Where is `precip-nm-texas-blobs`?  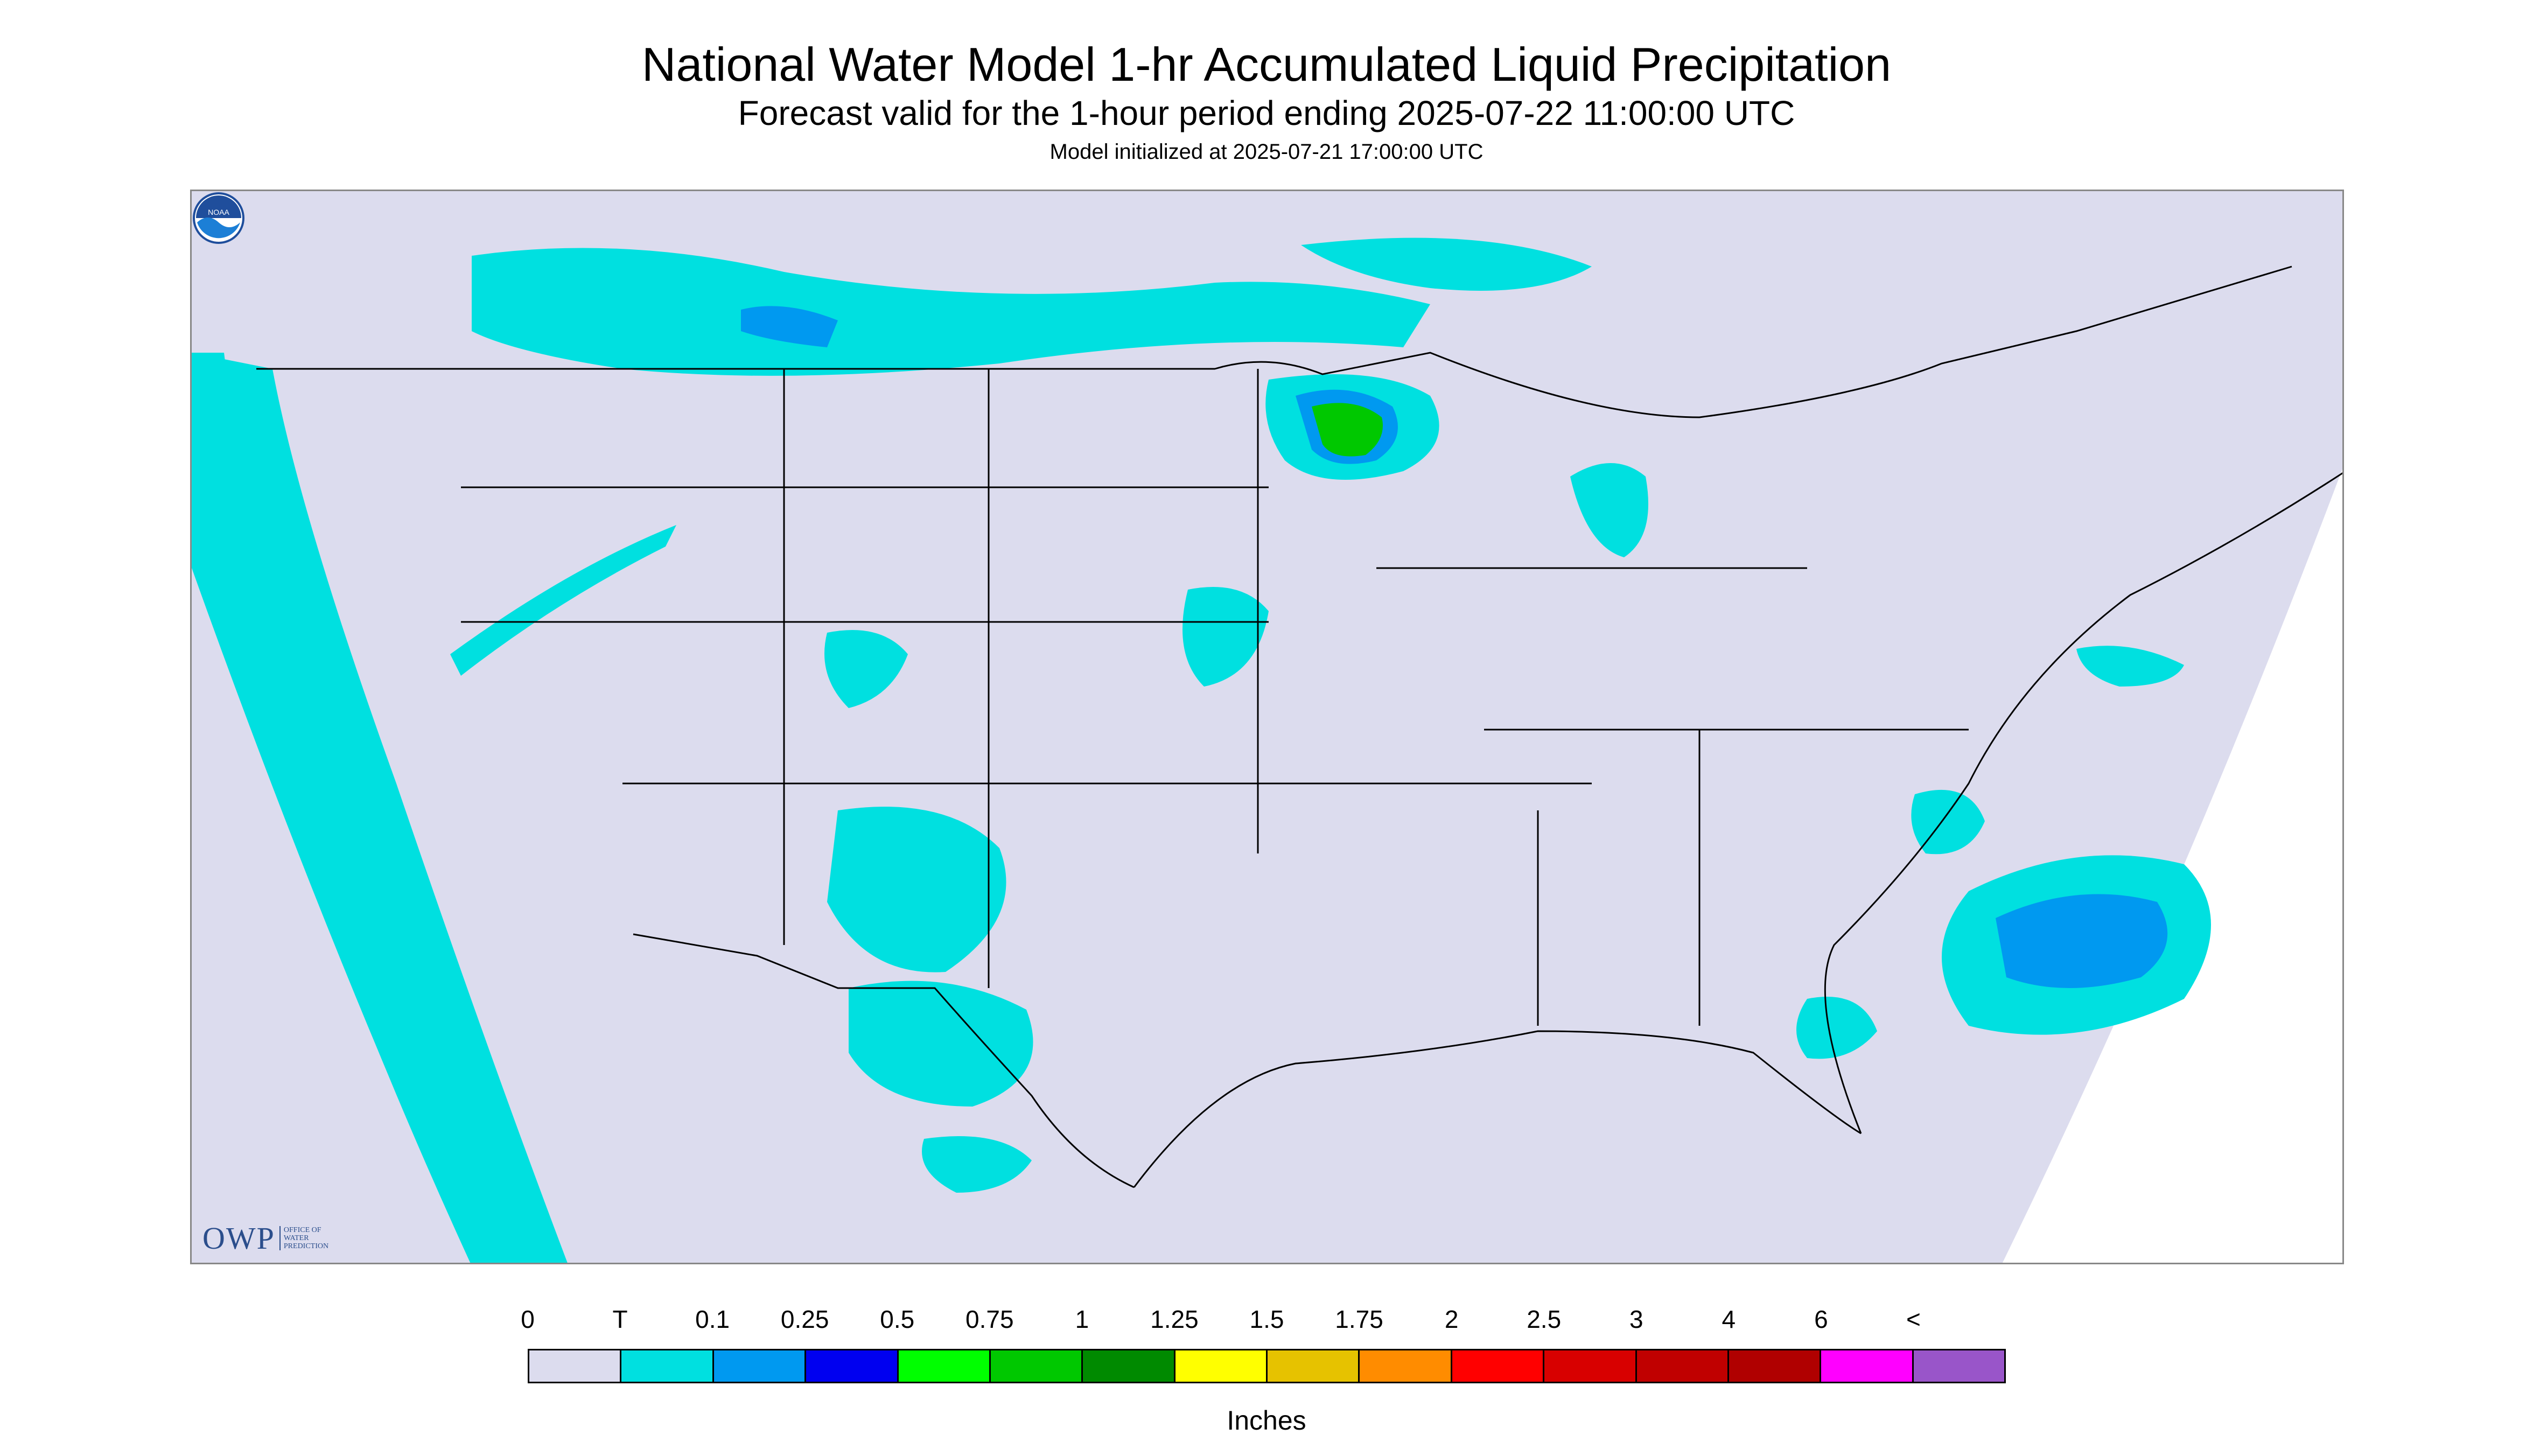
precip-nm-texas-blobs is located at coordinates (941, 1044).